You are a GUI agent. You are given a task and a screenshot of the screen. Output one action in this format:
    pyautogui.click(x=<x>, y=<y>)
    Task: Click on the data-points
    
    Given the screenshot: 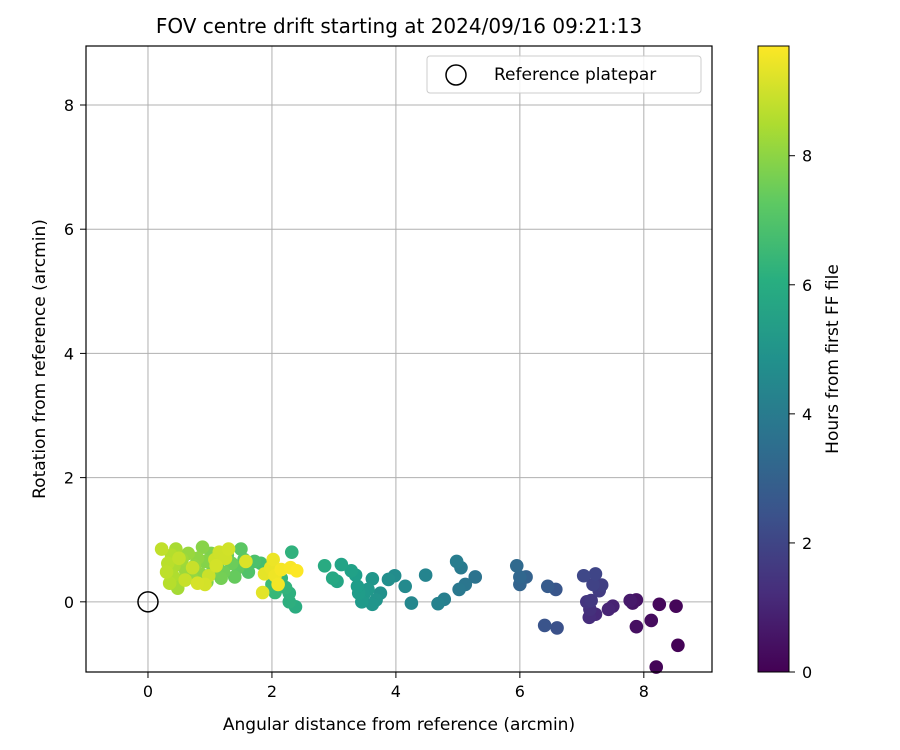 What is the action you would take?
    pyautogui.click(x=419, y=607)
    